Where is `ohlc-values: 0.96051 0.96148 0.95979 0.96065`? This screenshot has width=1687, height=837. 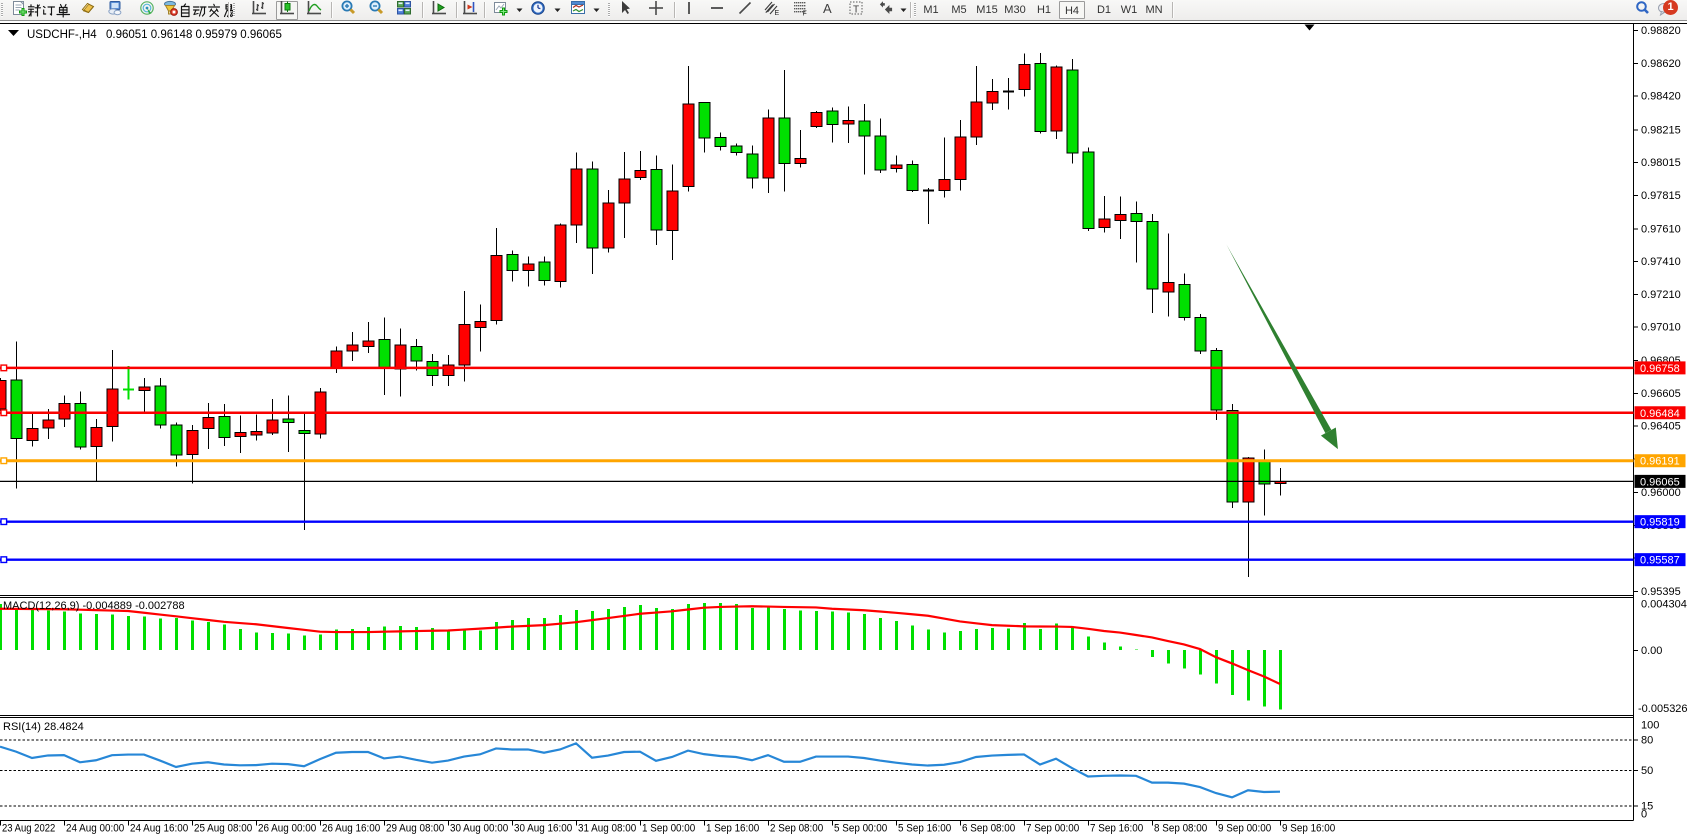 ohlc-values: 0.96051 0.96148 0.95979 0.96065 is located at coordinates (194, 35).